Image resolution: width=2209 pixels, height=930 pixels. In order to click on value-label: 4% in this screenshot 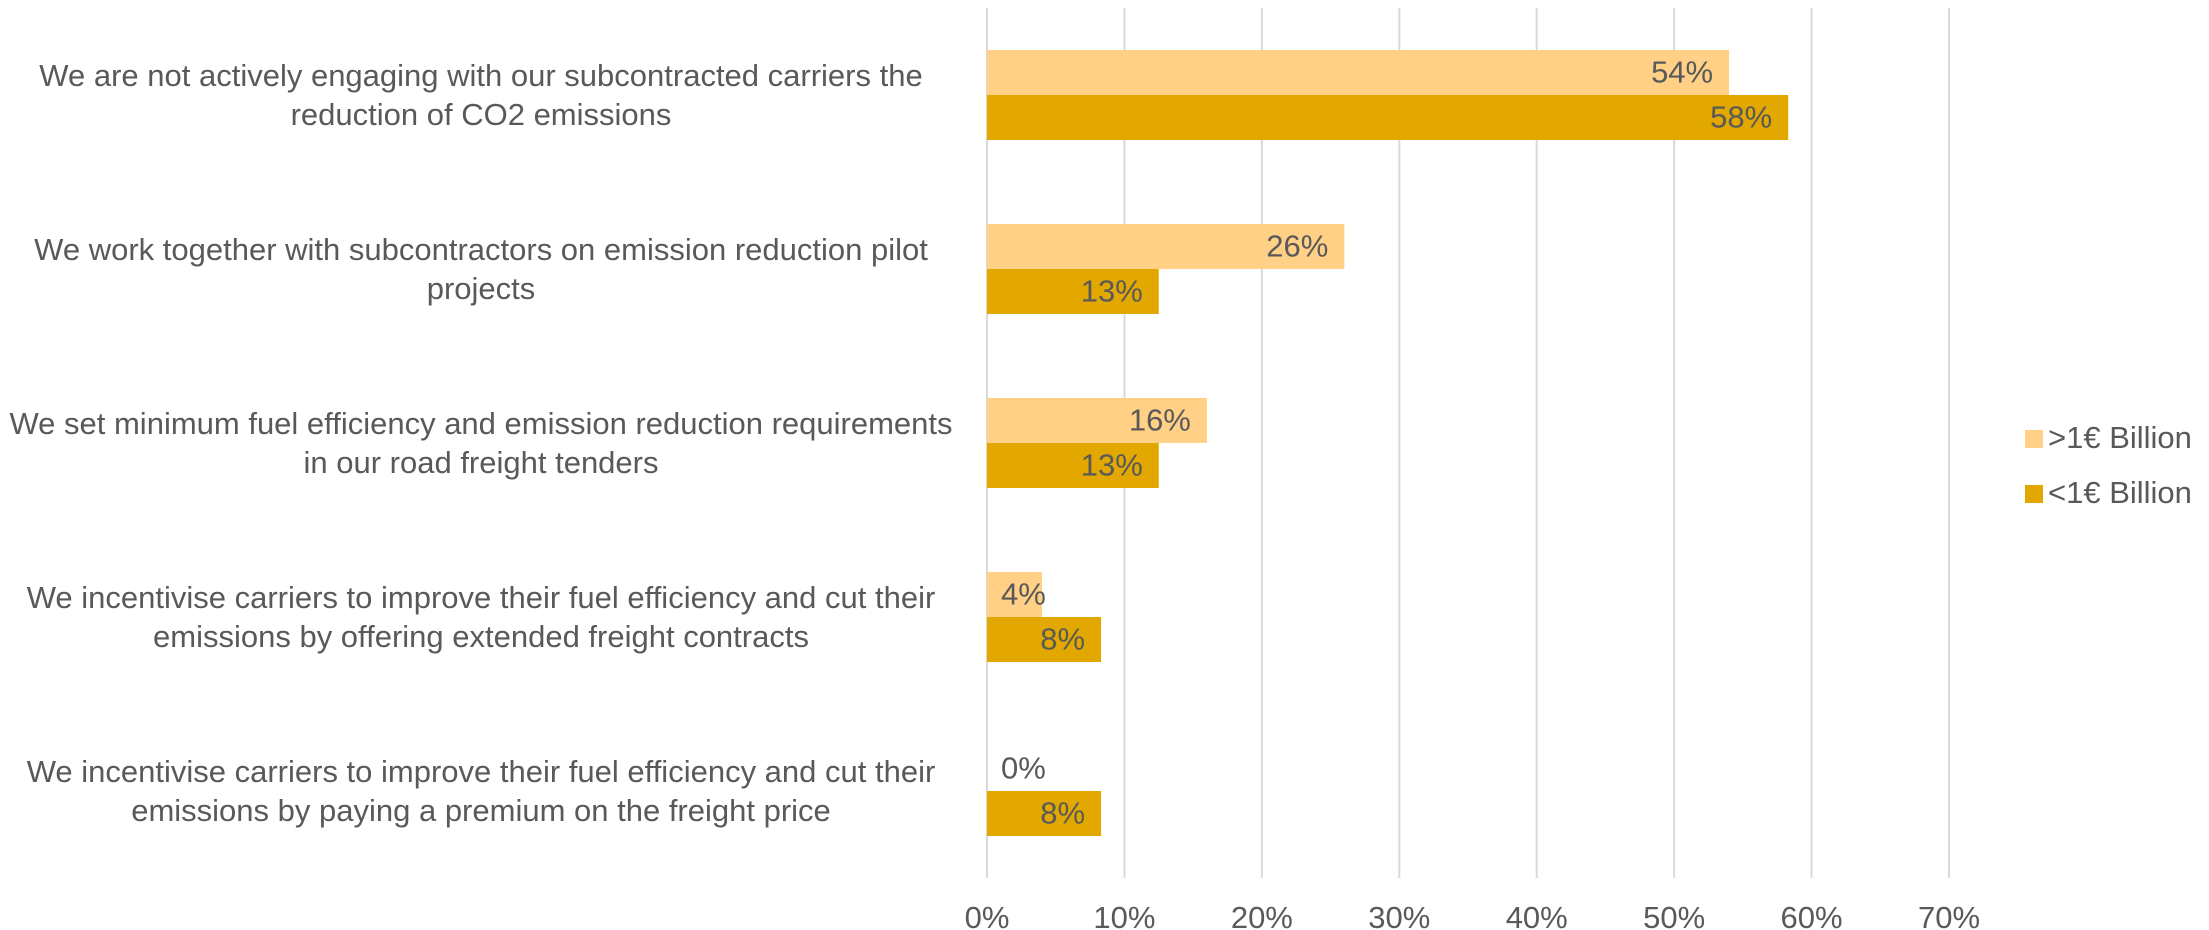, I will do `click(1023, 594)`.